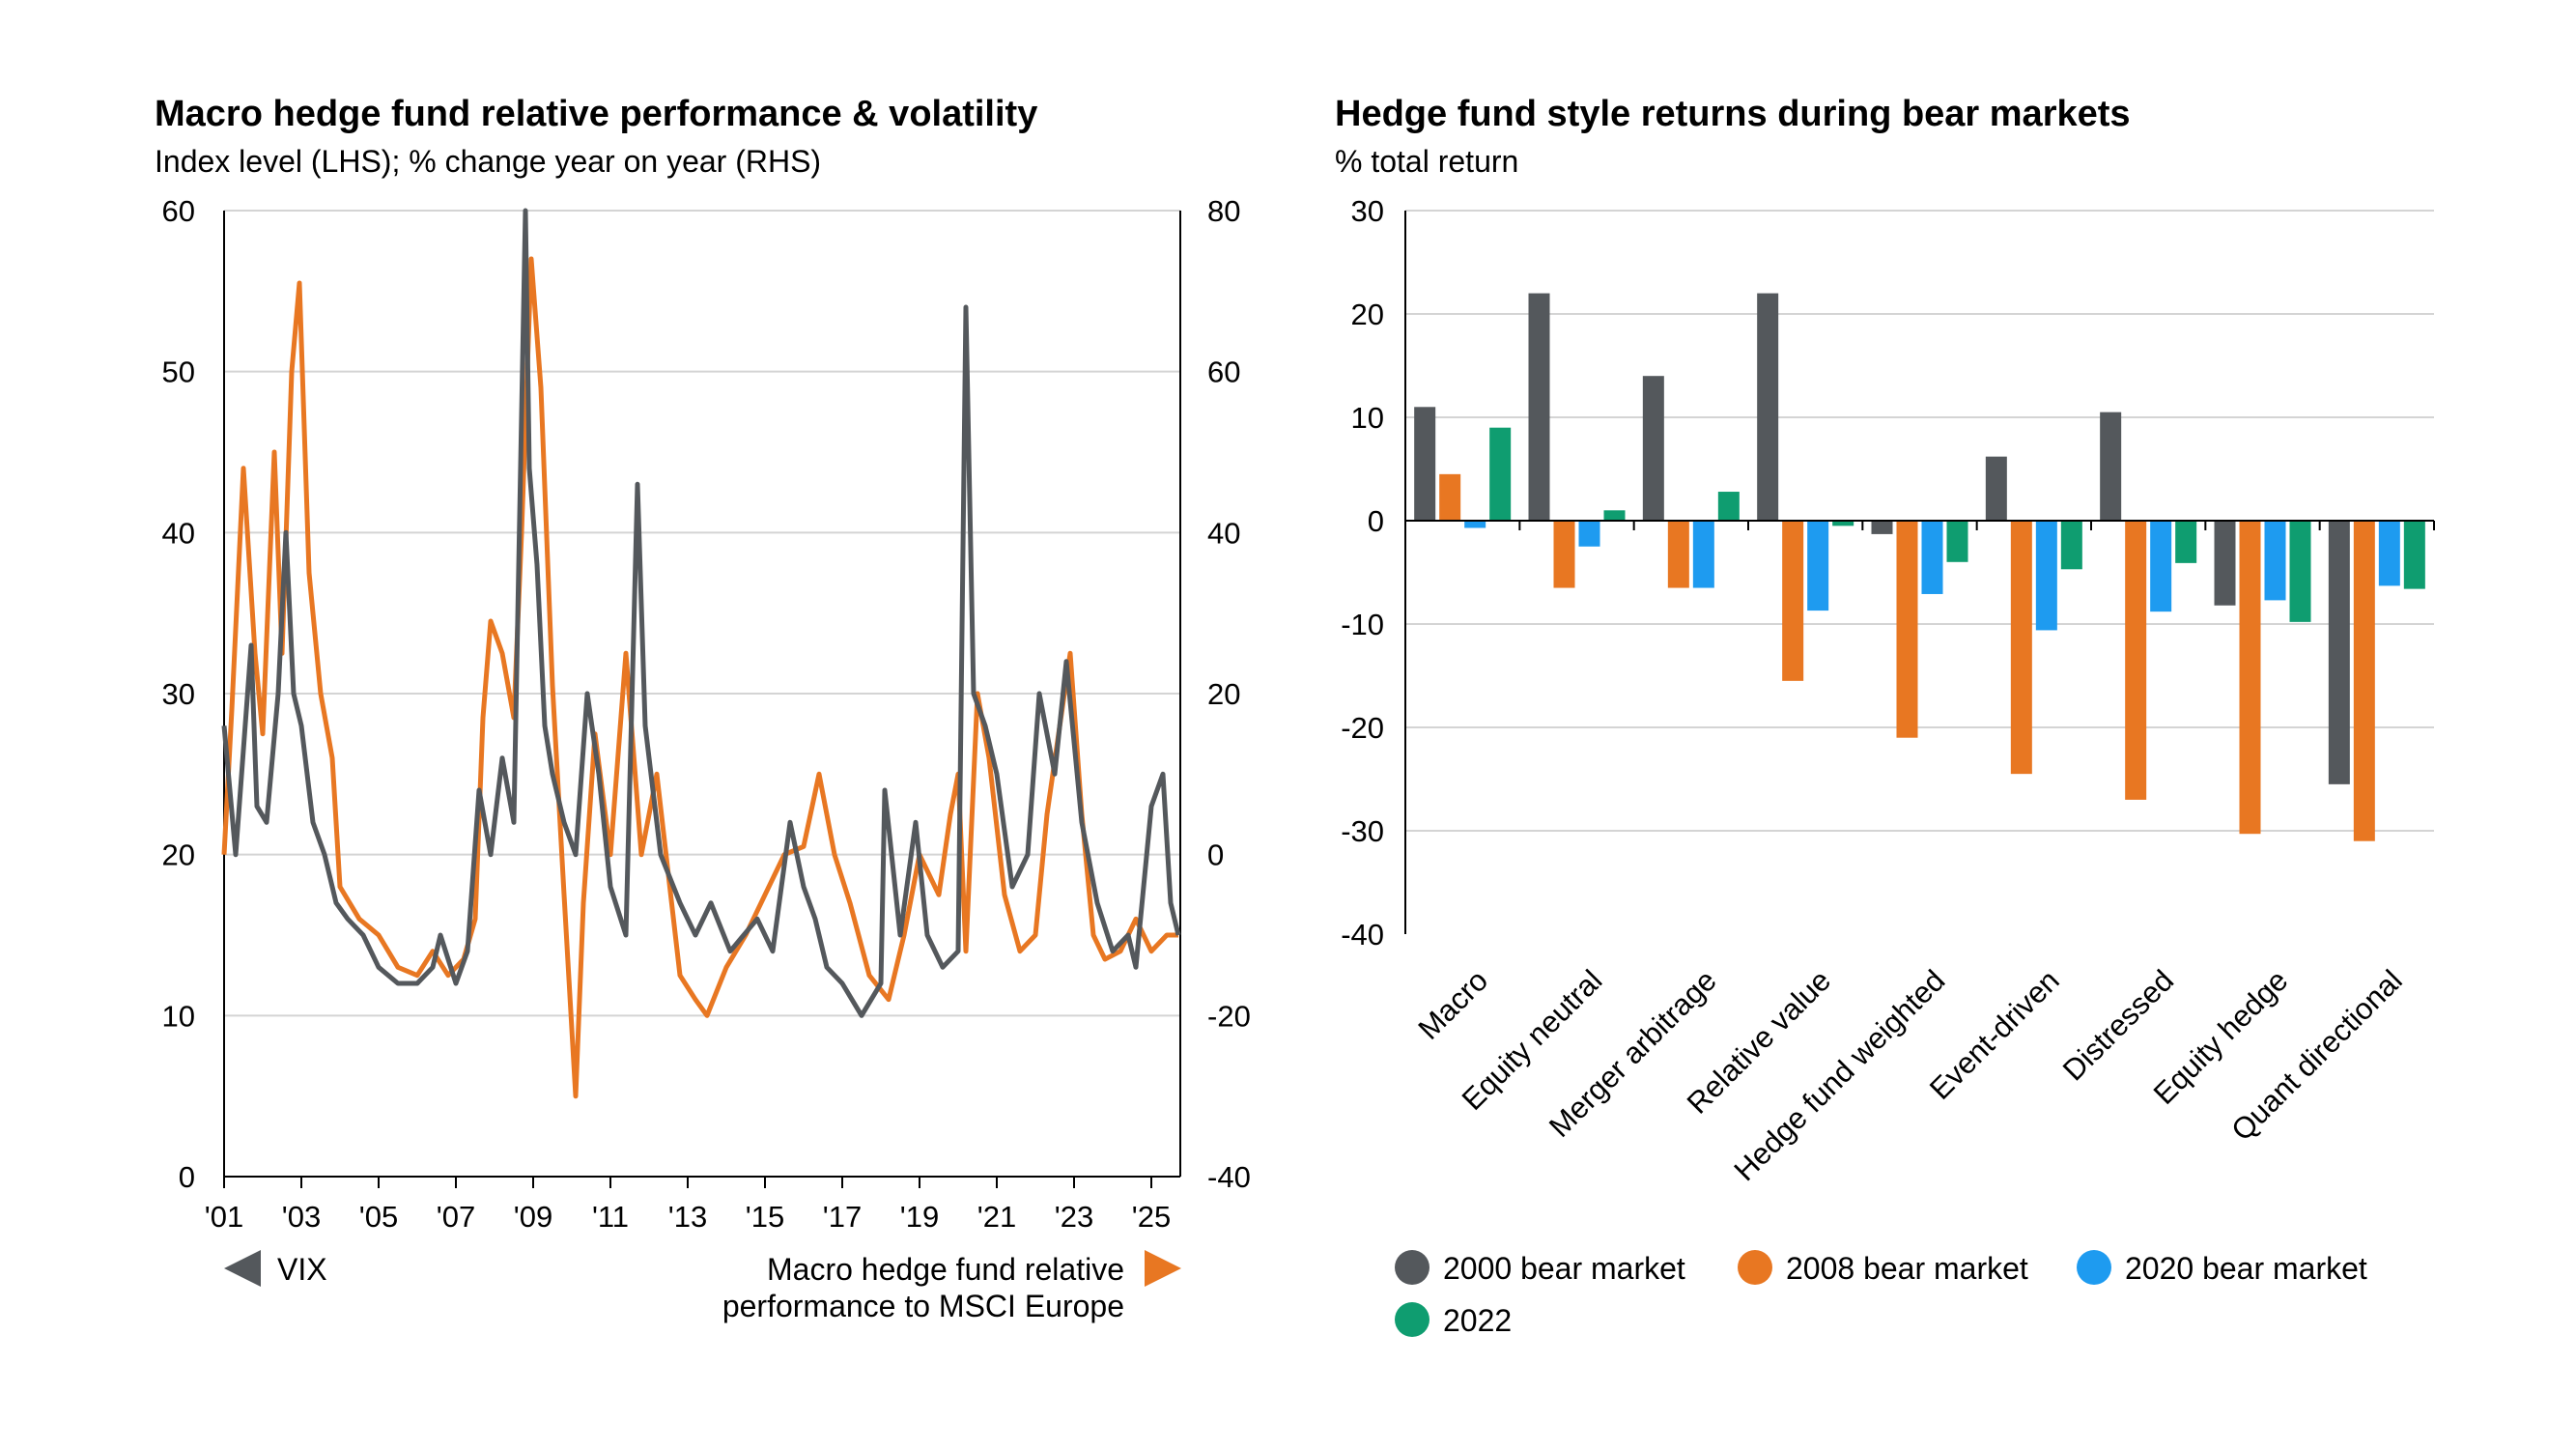  What do you see at coordinates (1957, 541) in the screenshot?
I see `bar-hedge-fund-weighted-2022` at bounding box center [1957, 541].